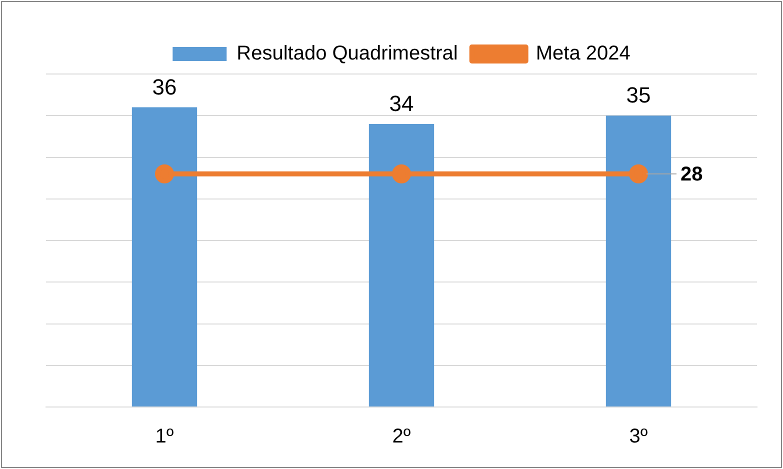  I want to click on x-tick-label: 2º, so click(402, 437).